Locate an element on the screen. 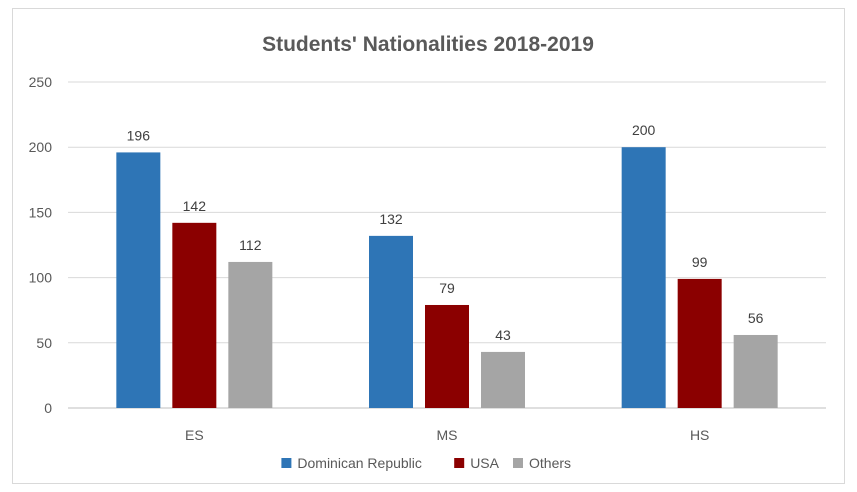  x-tick-label: MS is located at coordinates (447, 435).